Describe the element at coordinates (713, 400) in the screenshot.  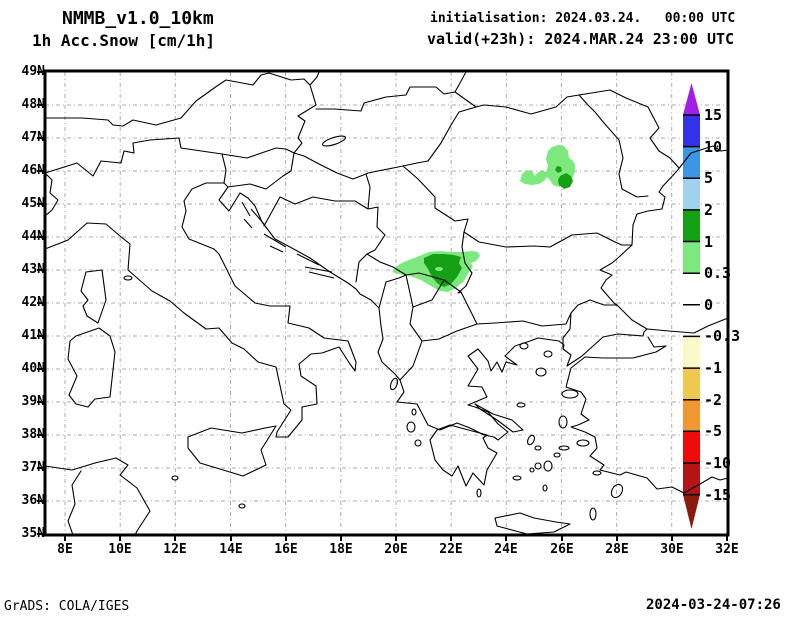
I see `colorbar-label-m2: -2` at that location.